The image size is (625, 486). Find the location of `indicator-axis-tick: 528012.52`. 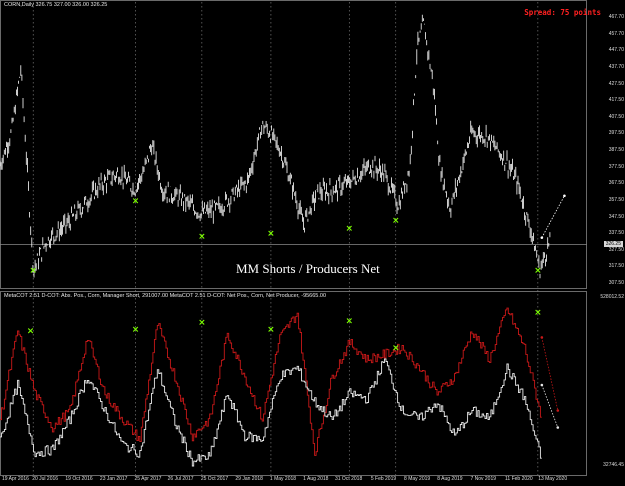

indicator-axis-tick: 528012.52 is located at coordinates (612, 297).